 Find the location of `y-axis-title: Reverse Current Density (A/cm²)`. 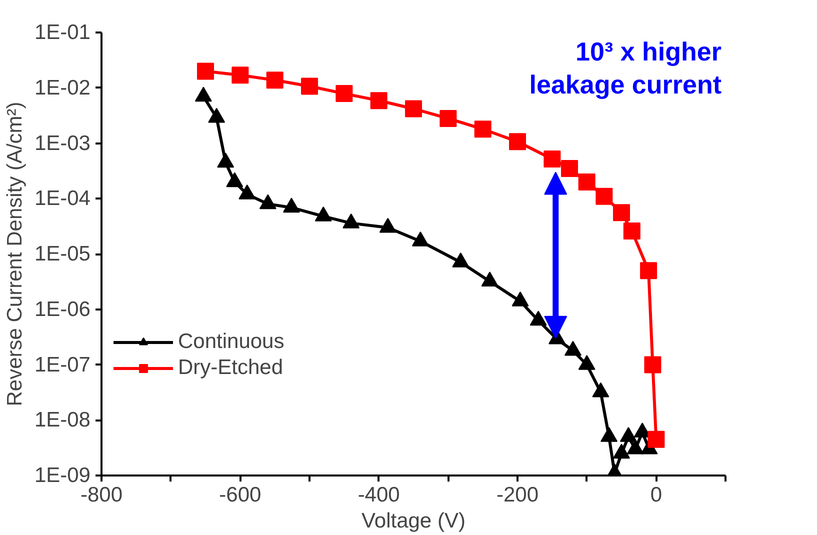

y-axis-title: Reverse Current Density (A/cm²) is located at coordinates (14, 254).